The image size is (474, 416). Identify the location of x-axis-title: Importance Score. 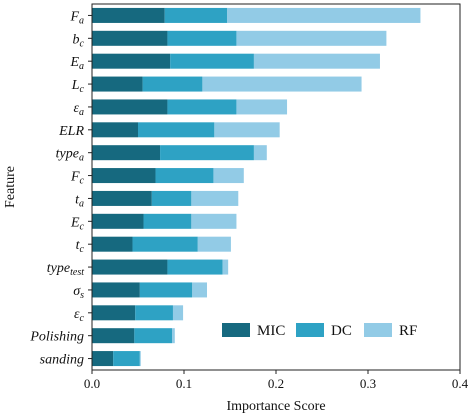
(275, 406).